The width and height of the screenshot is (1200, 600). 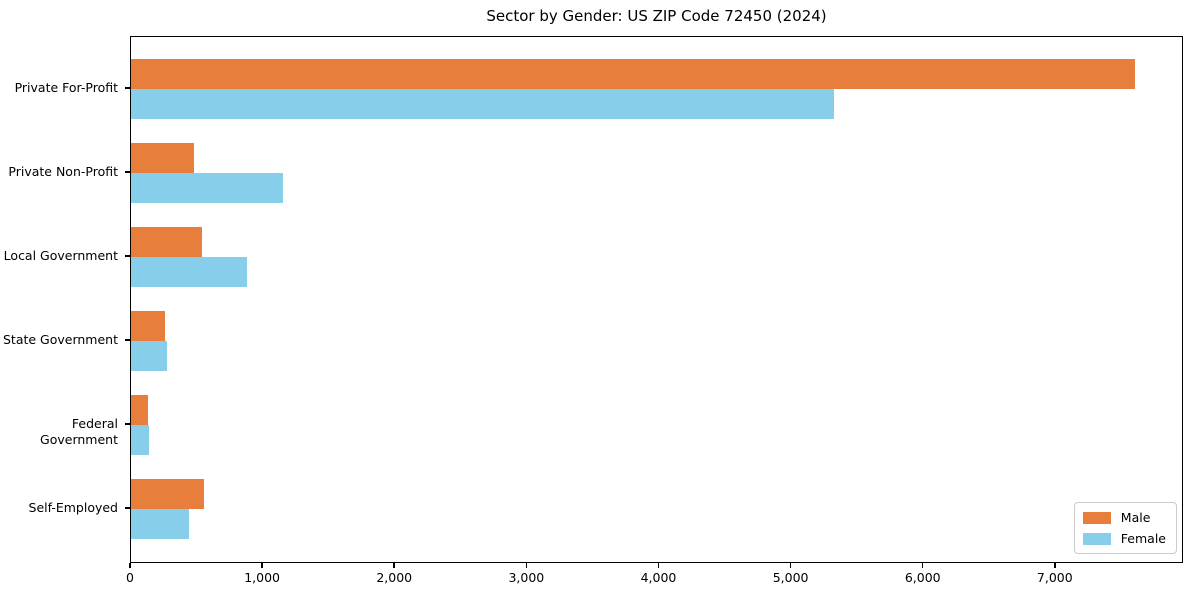 I want to click on bar-male-local-government, so click(x=167, y=242).